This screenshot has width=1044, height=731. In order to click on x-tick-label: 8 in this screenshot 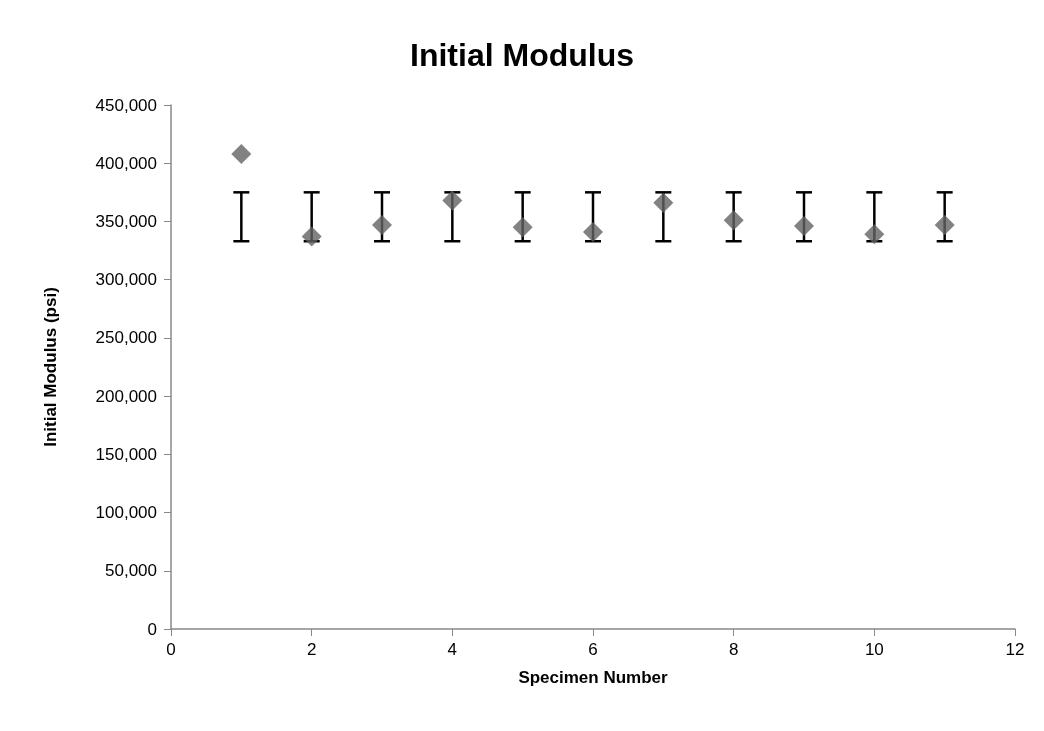, I will do `click(733, 649)`.